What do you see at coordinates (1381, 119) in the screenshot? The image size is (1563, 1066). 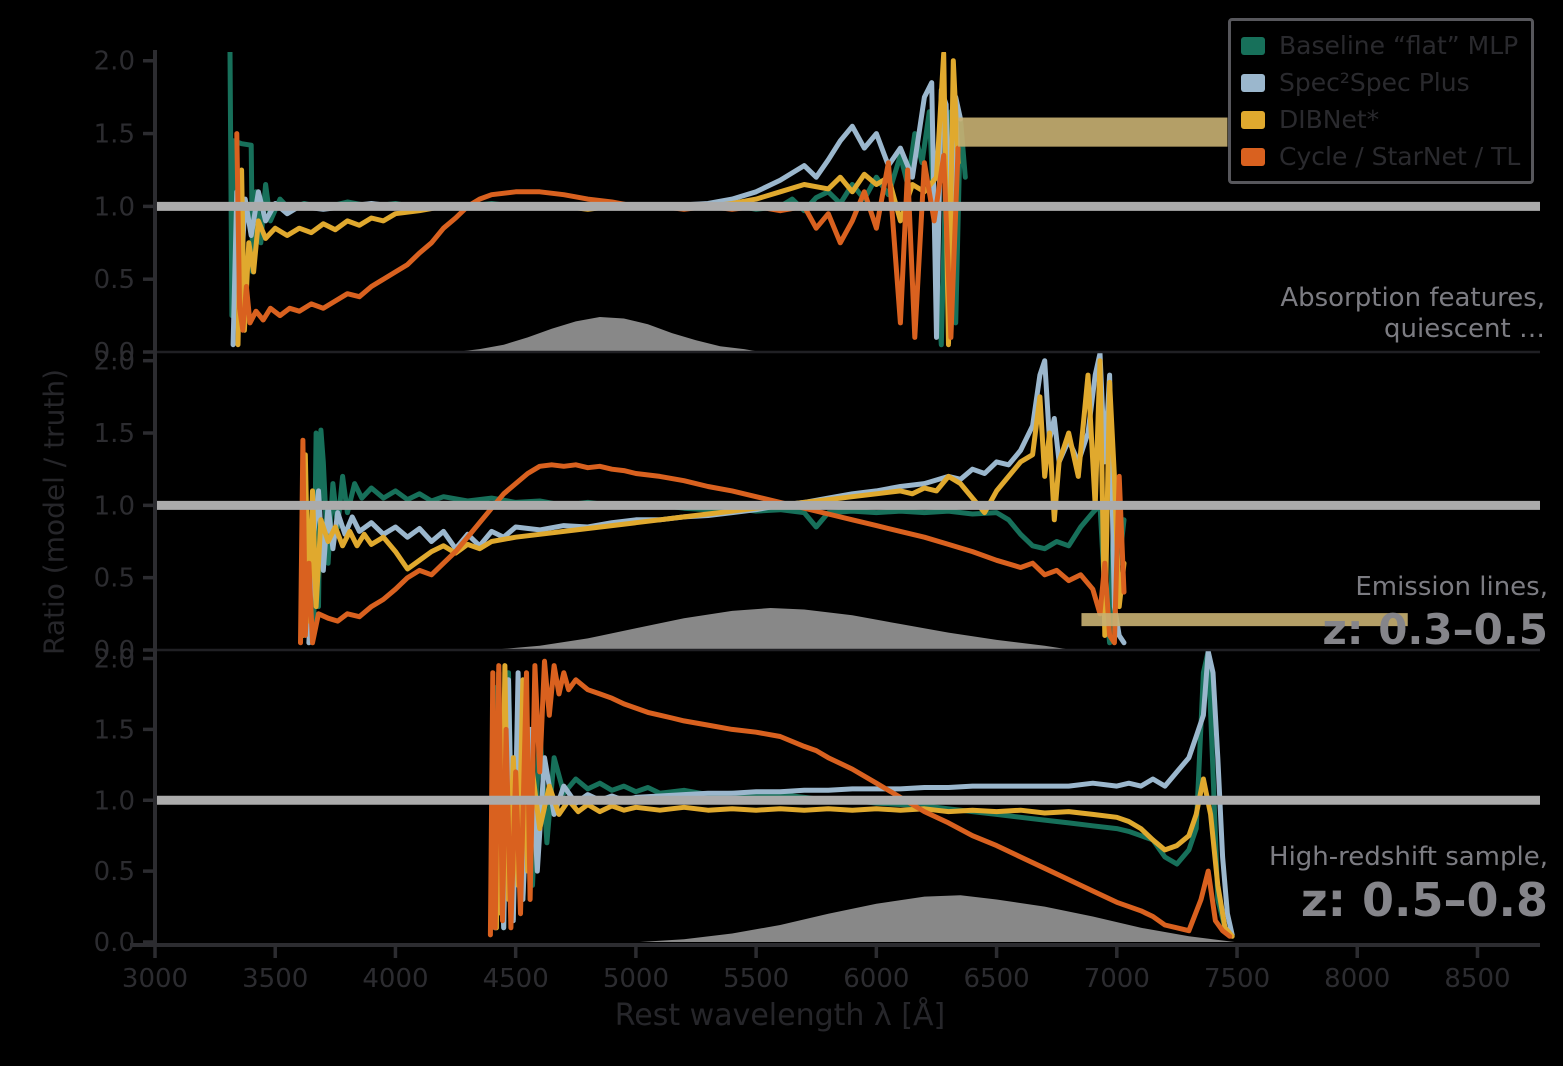 I see `legend-item: DIBNet*` at bounding box center [1381, 119].